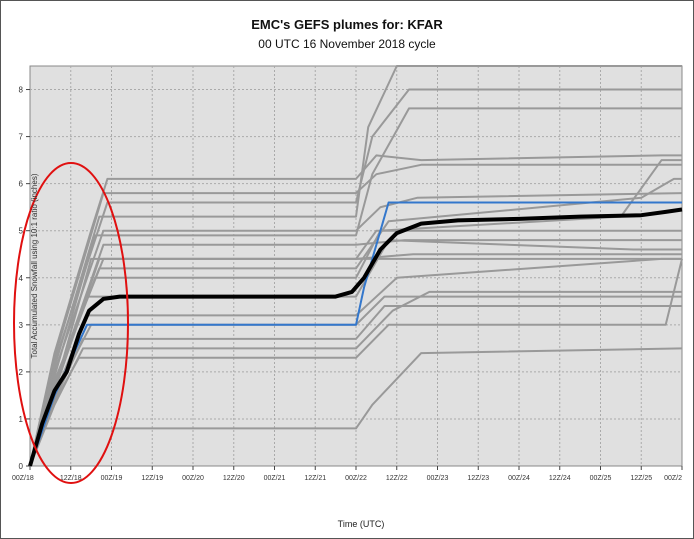 This screenshot has height=539, width=694. What do you see at coordinates (361, 524) in the screenshot?
I see `x-axis-label: Time (UTC)` at bounding box center [361, 524].